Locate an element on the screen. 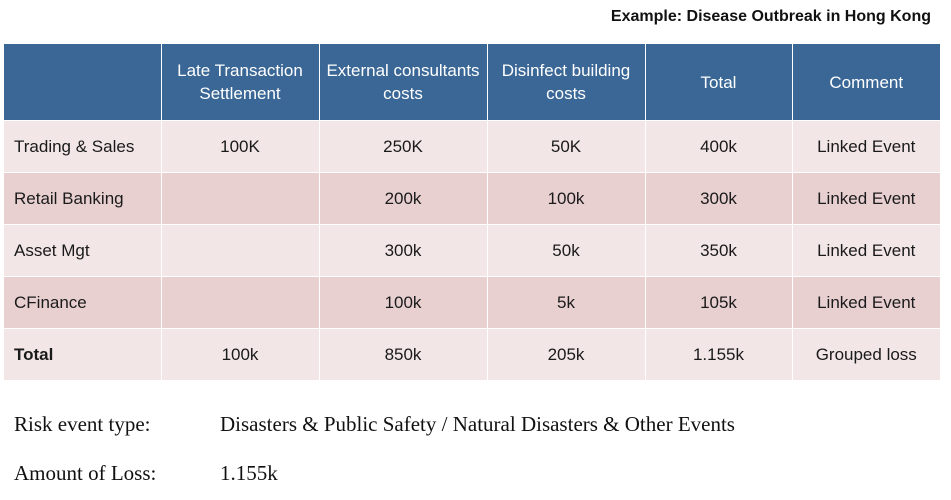 The width and height of the screenshot is (951, 500). cell-disinfect-building: 5k is located at coordinates (566, 302).